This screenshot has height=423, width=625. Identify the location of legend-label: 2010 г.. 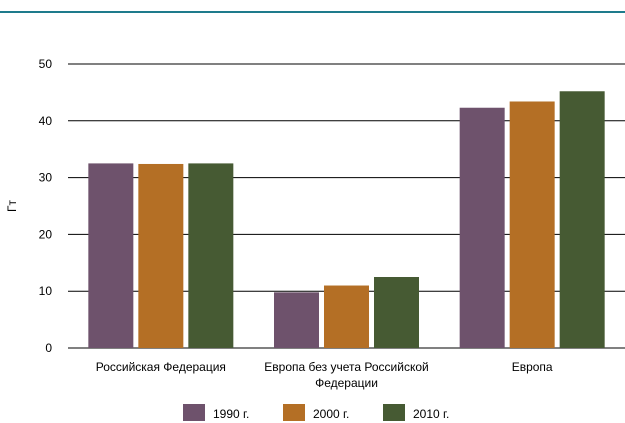
(431, 414).